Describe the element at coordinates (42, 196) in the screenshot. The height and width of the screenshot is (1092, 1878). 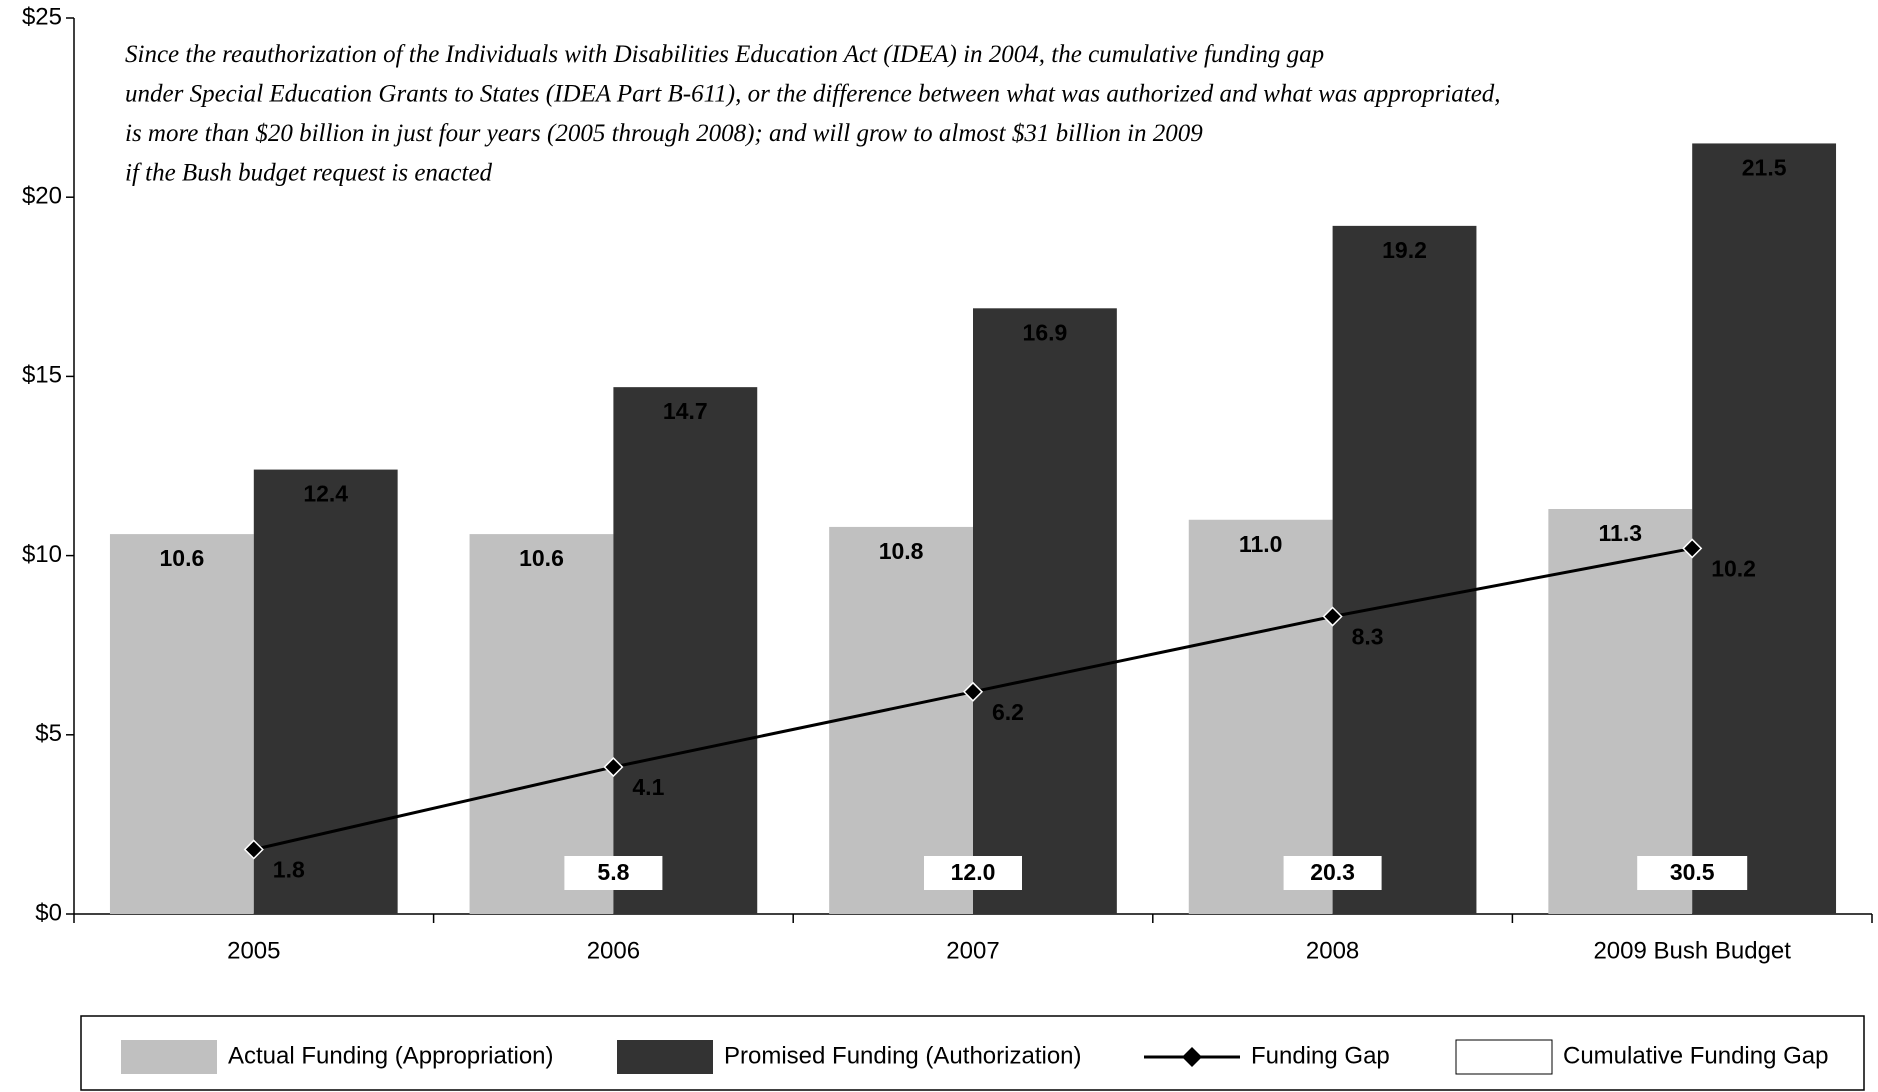
I see `y-tick-label: $20` at that location.